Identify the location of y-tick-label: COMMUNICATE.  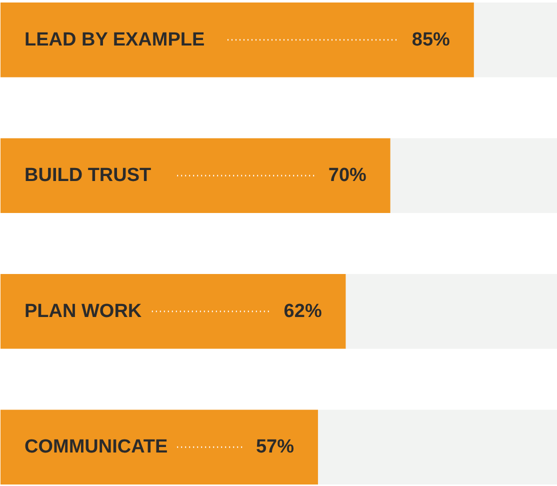
(96, 447).